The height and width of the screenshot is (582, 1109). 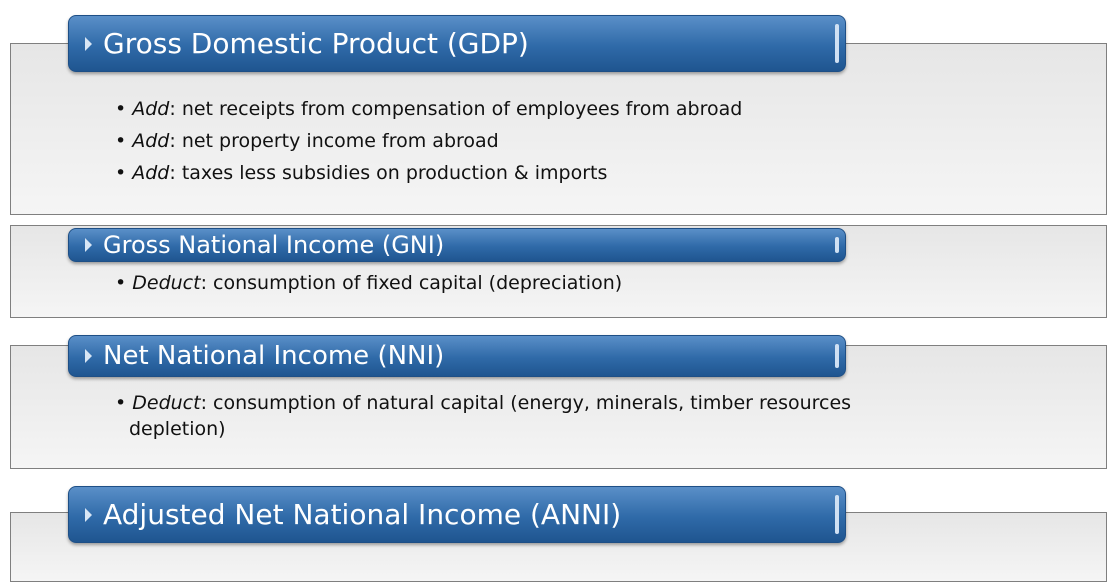 I want to click on section-title: Adjusted Net National Income (ANNI), so click(x=457, y=514).